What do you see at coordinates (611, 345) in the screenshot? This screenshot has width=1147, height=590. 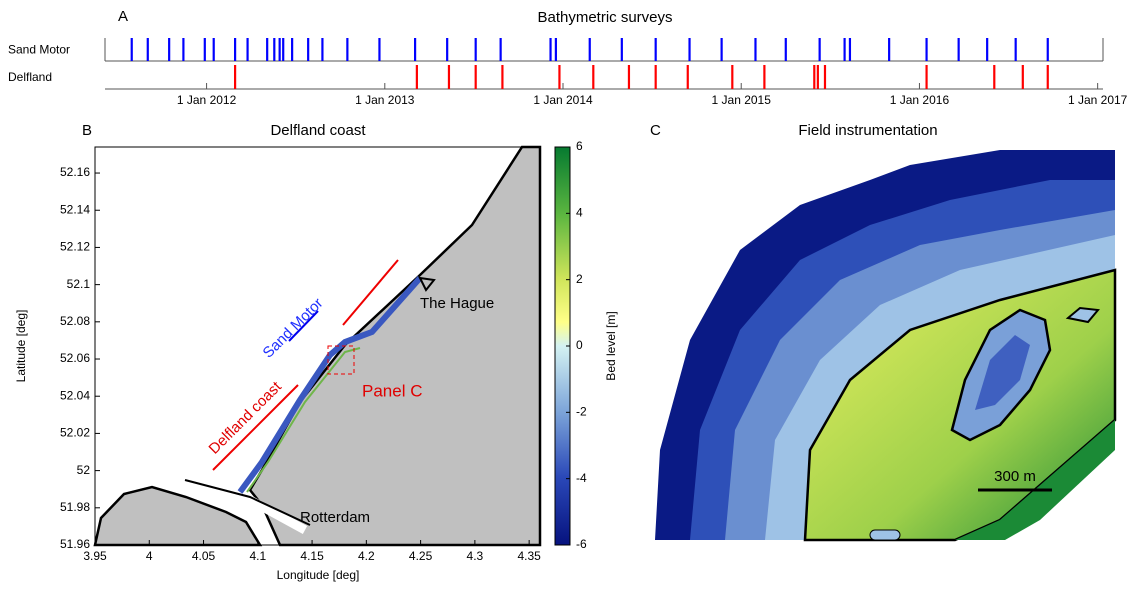 I see `colorbar-label: Bed level [m]` at bounding box center [611, 345].